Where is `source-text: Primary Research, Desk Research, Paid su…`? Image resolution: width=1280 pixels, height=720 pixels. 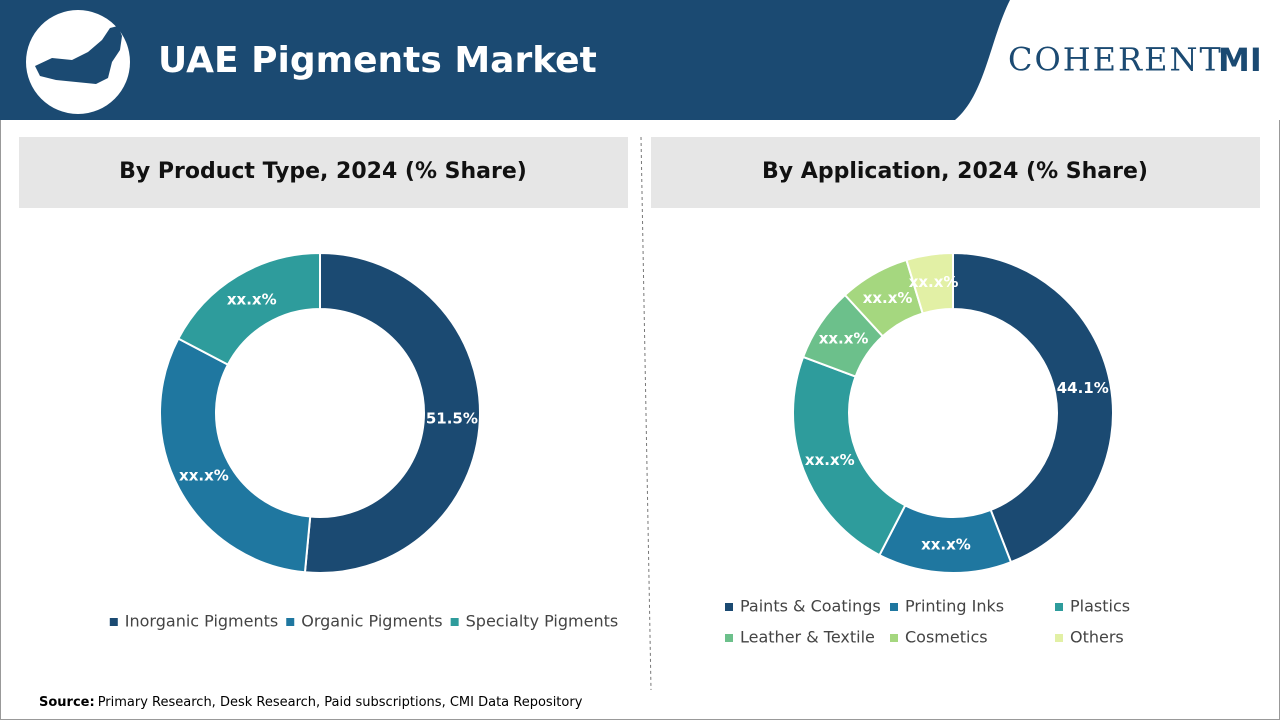 source-text: Primary Research, Desk Research, Paid su… is located at coordinates (340, 702).